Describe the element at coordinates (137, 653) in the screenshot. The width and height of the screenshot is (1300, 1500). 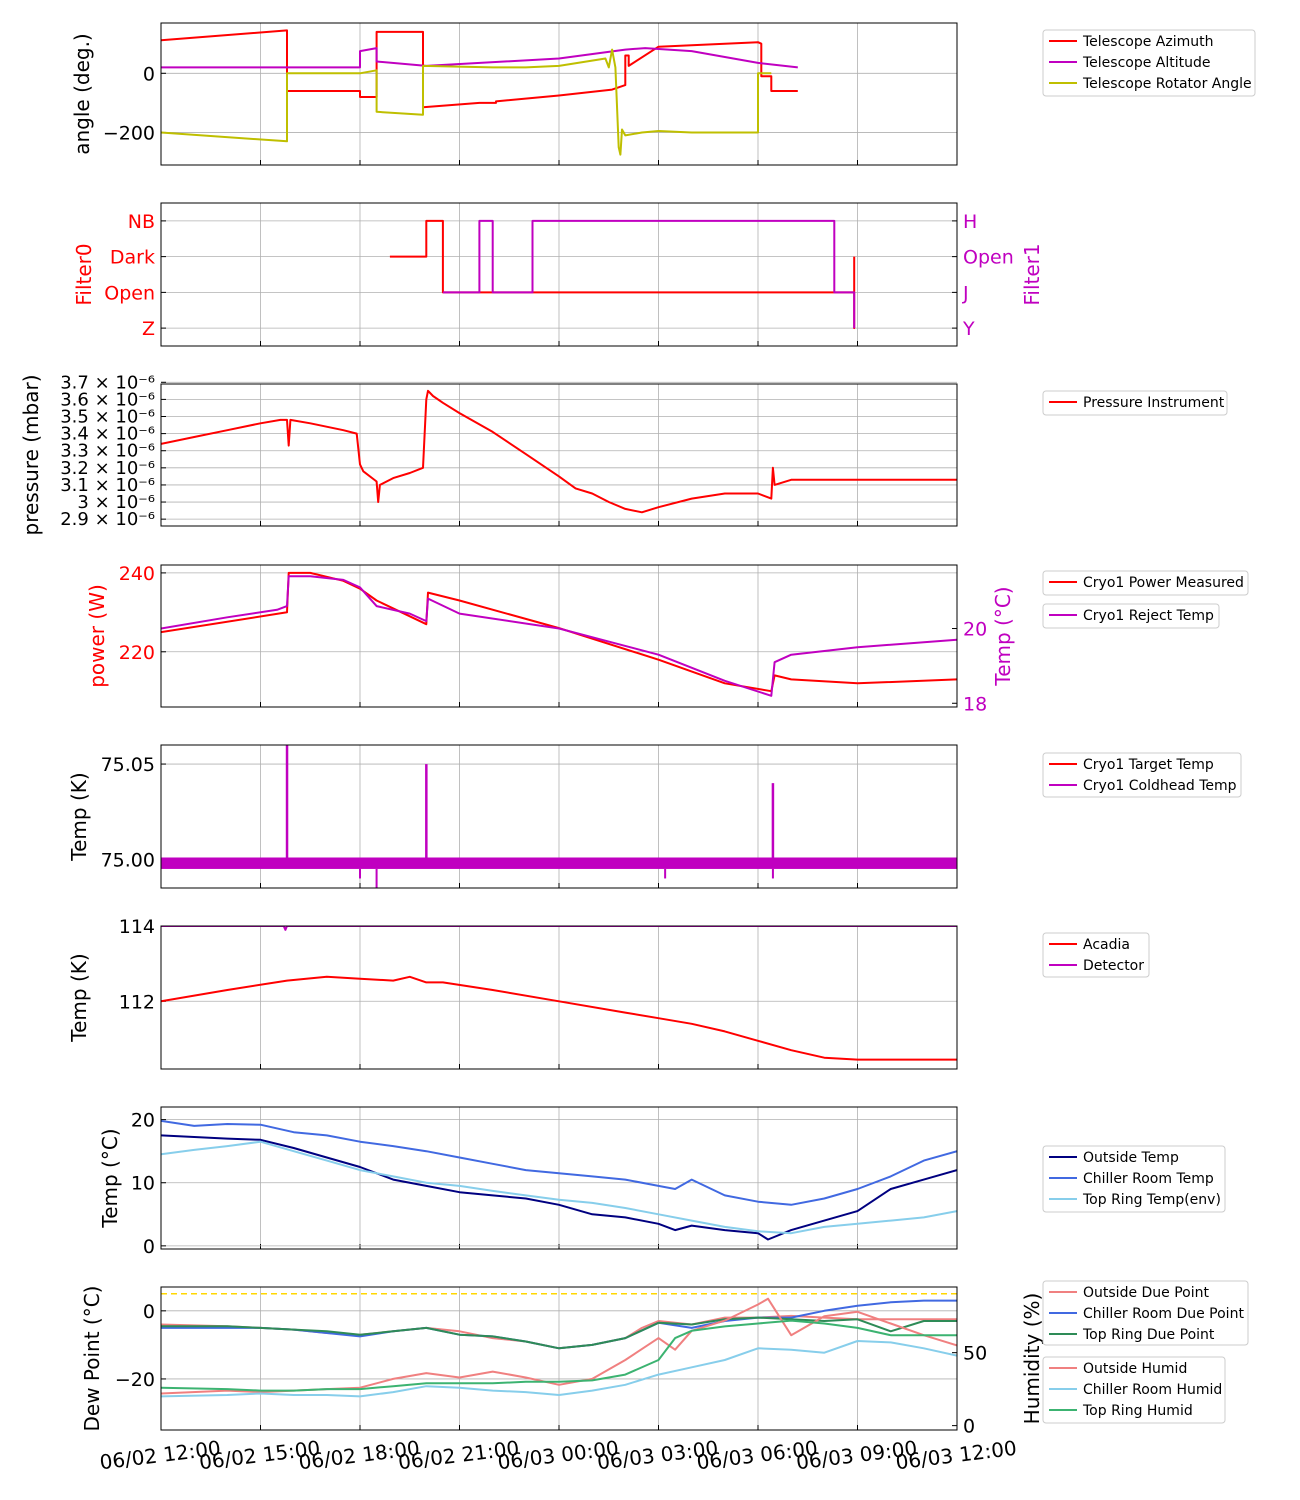
I see `y-tick-label: 220` at that location.